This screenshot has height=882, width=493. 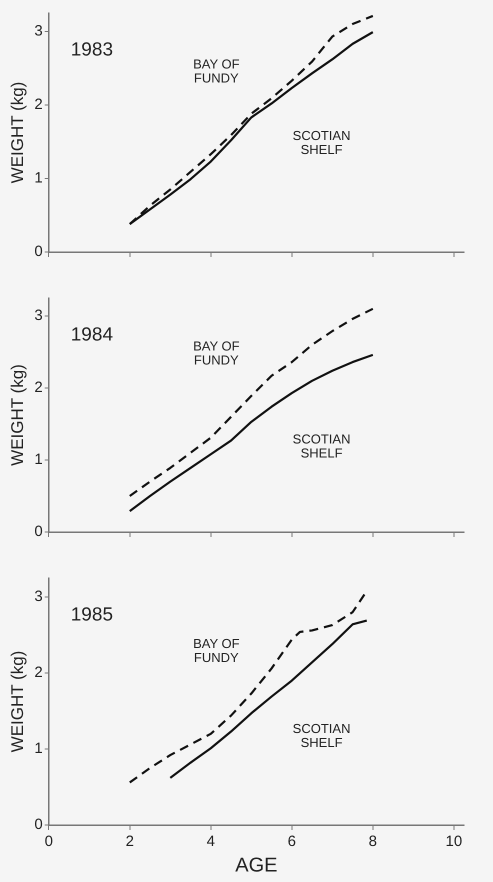 What do you see at coordinates (454, 841) in the screenshot?
I see `x-tick-label: 10` at bounding box center [454, 841].